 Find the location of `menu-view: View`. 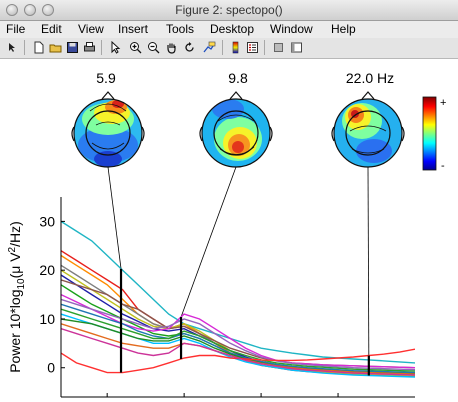

menu-view: View is located at coordinates (91, 29).